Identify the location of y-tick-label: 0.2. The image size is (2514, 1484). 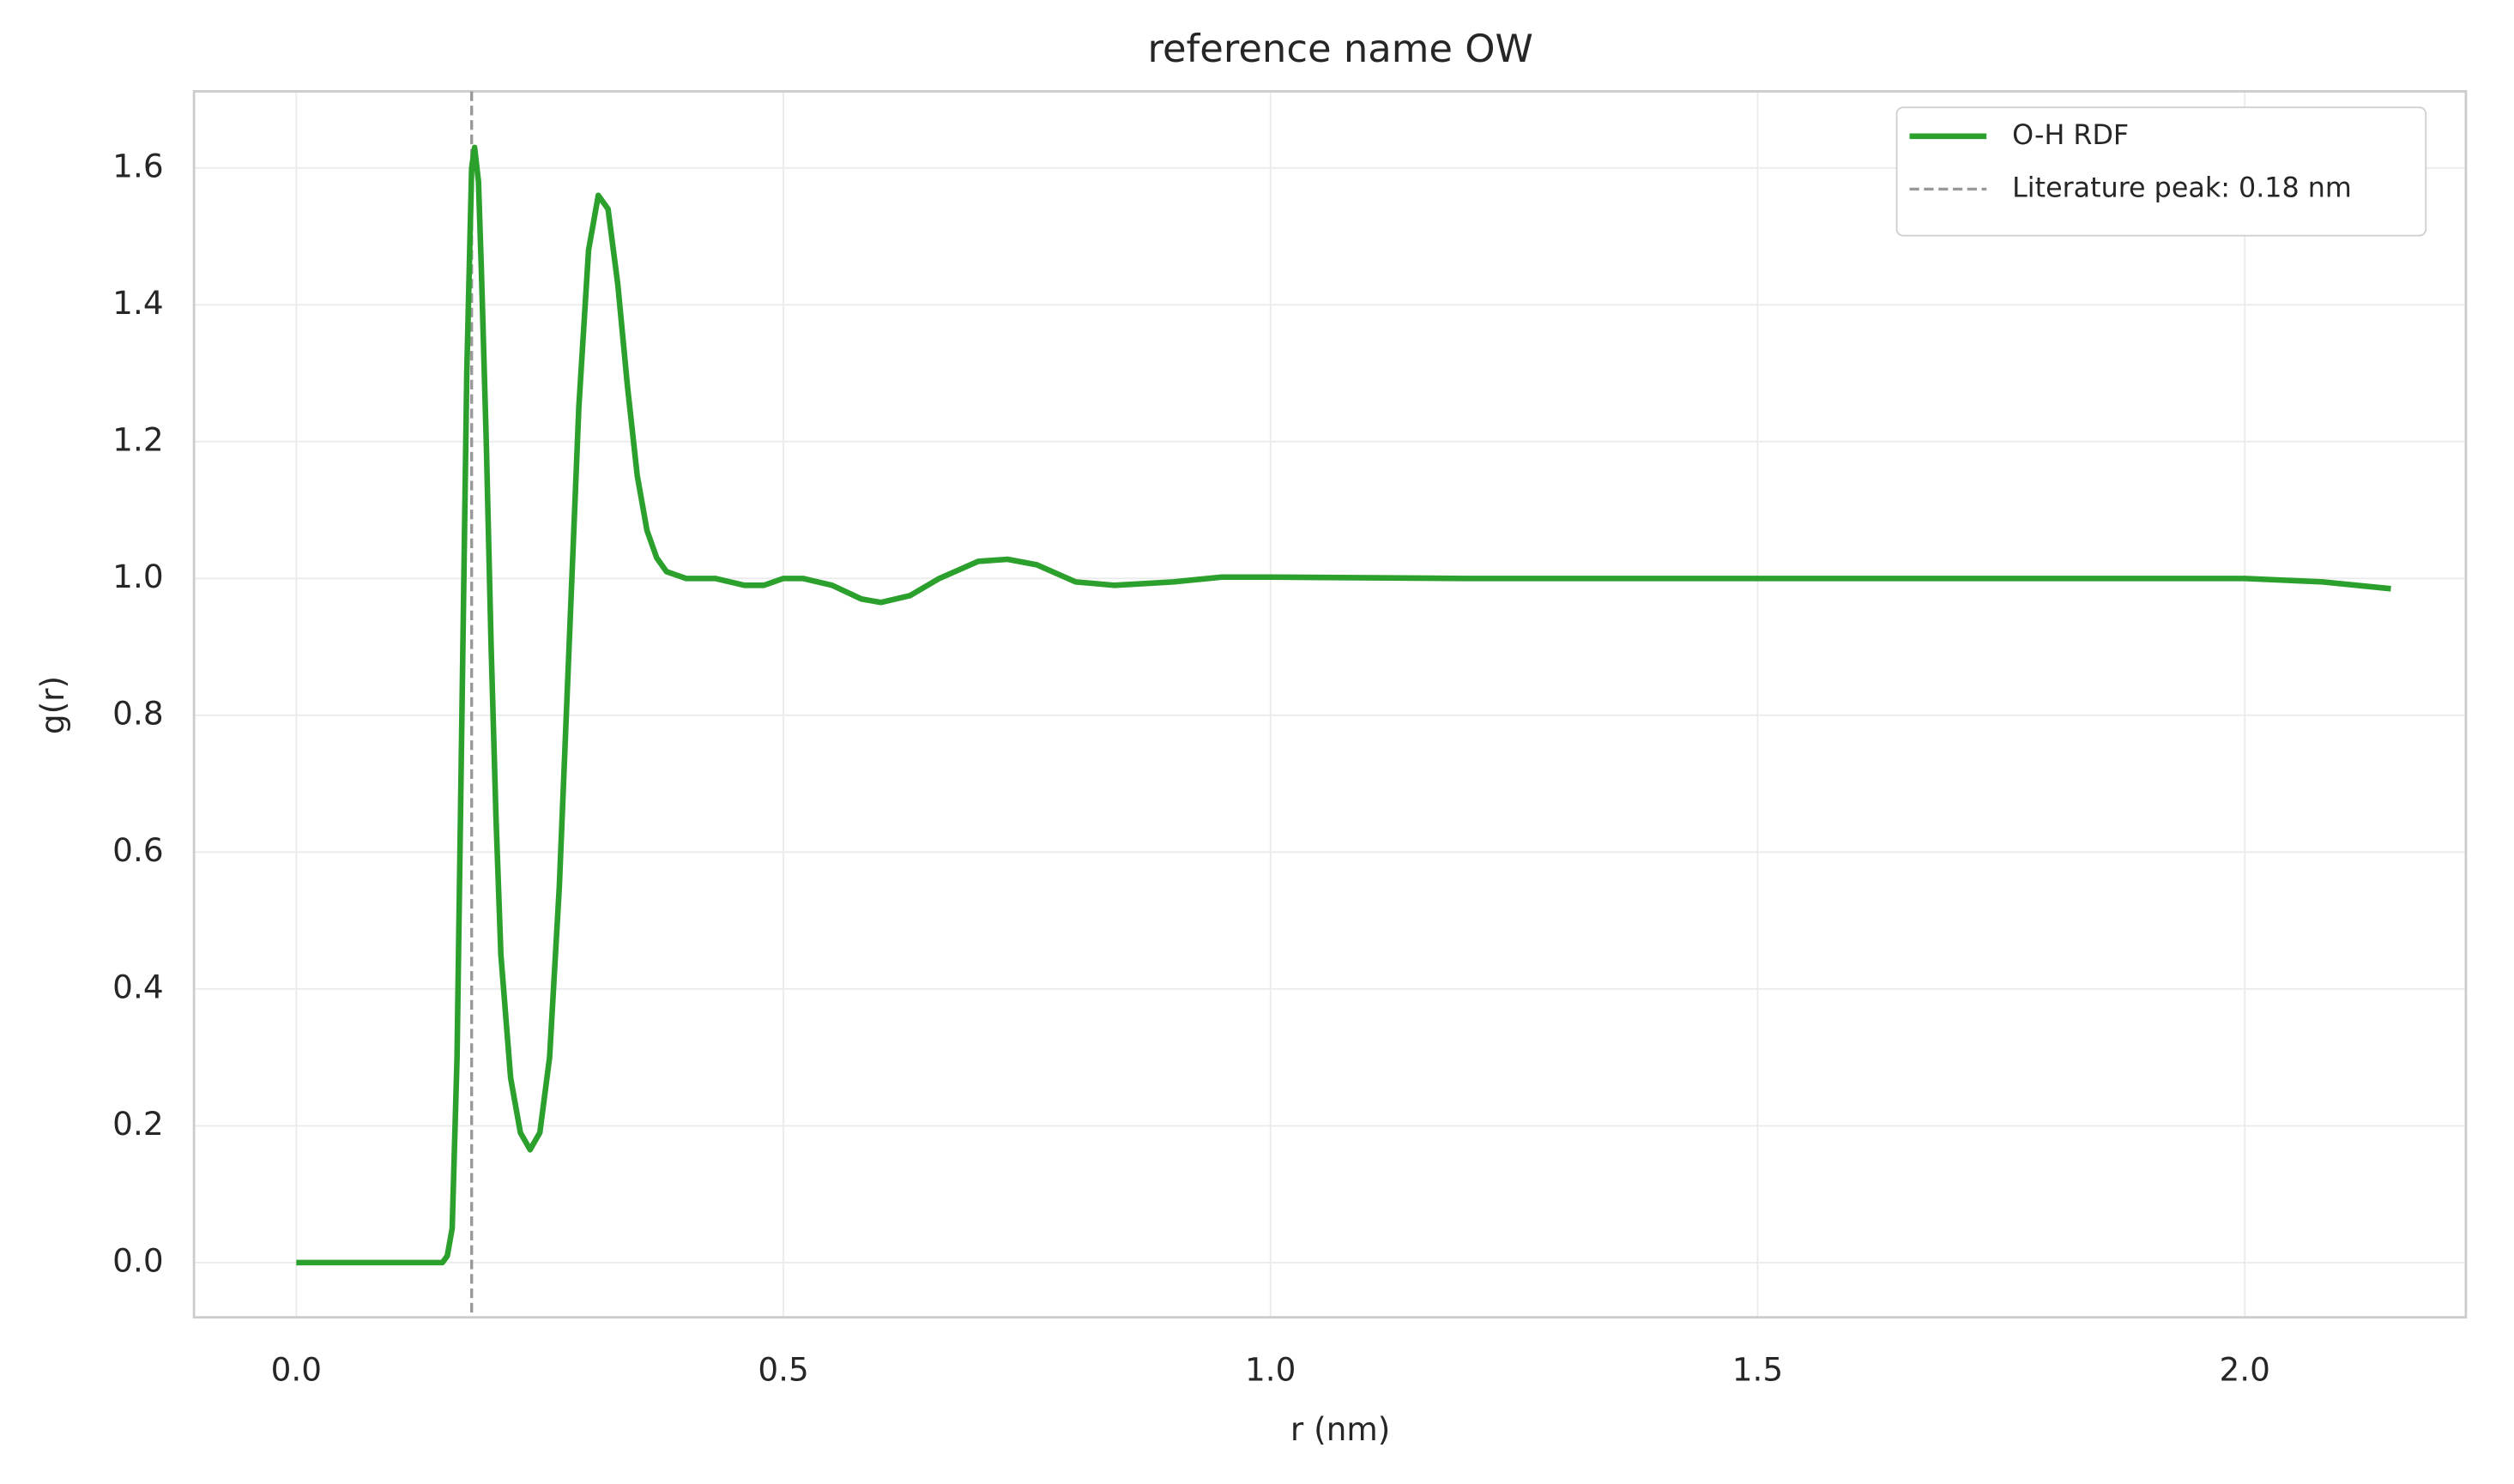
(138, 1124).